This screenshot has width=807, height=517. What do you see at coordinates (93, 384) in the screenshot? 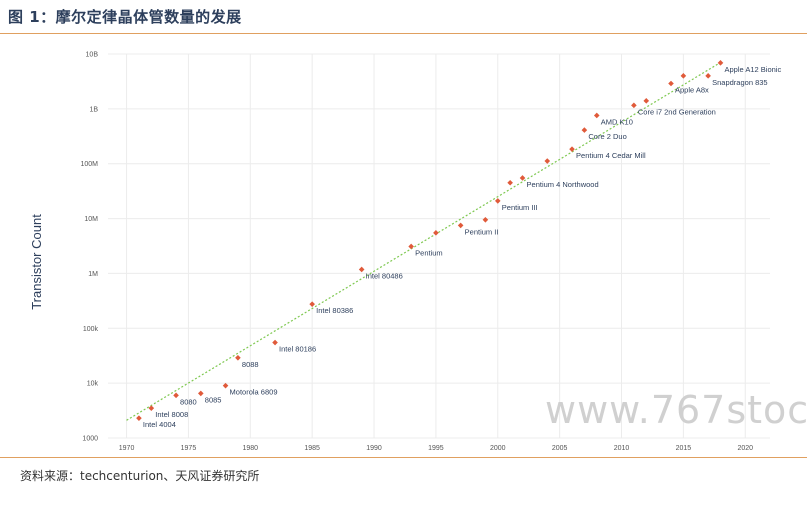
I see `y-tick-label: 10k` at bounding box center [93, 384].